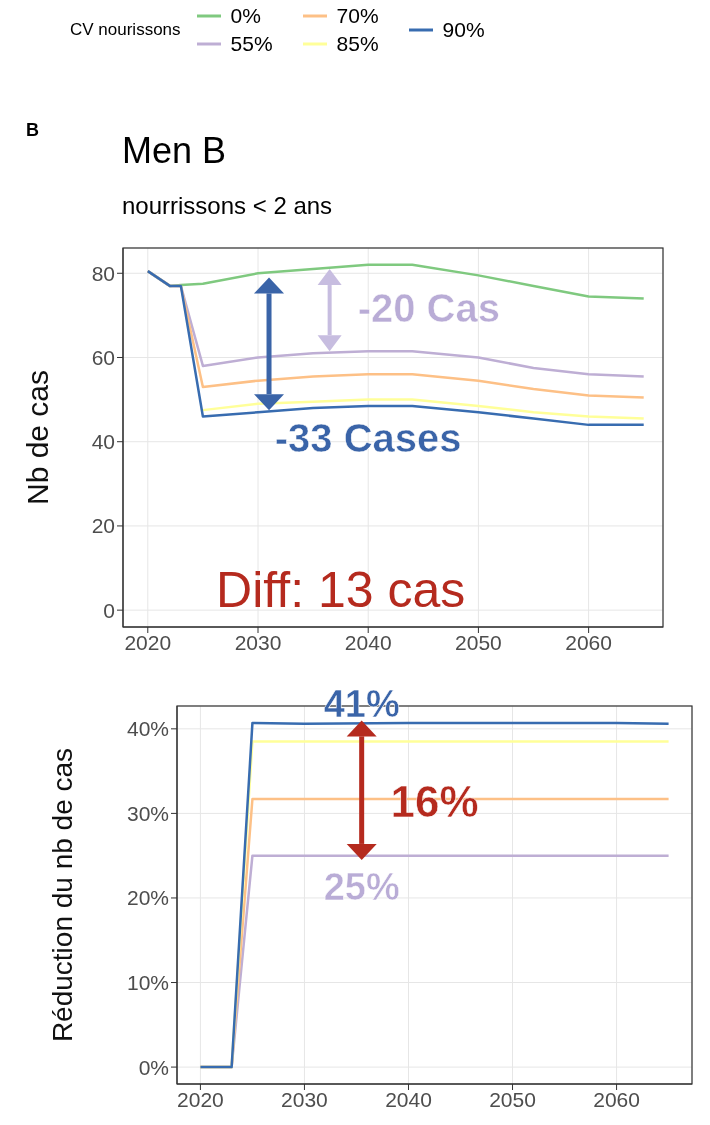 The image size is (710, 1125). What do you see at coordinates (423, 409) in the screenshot?
I see `line-series` at bounding box center [423, 409].